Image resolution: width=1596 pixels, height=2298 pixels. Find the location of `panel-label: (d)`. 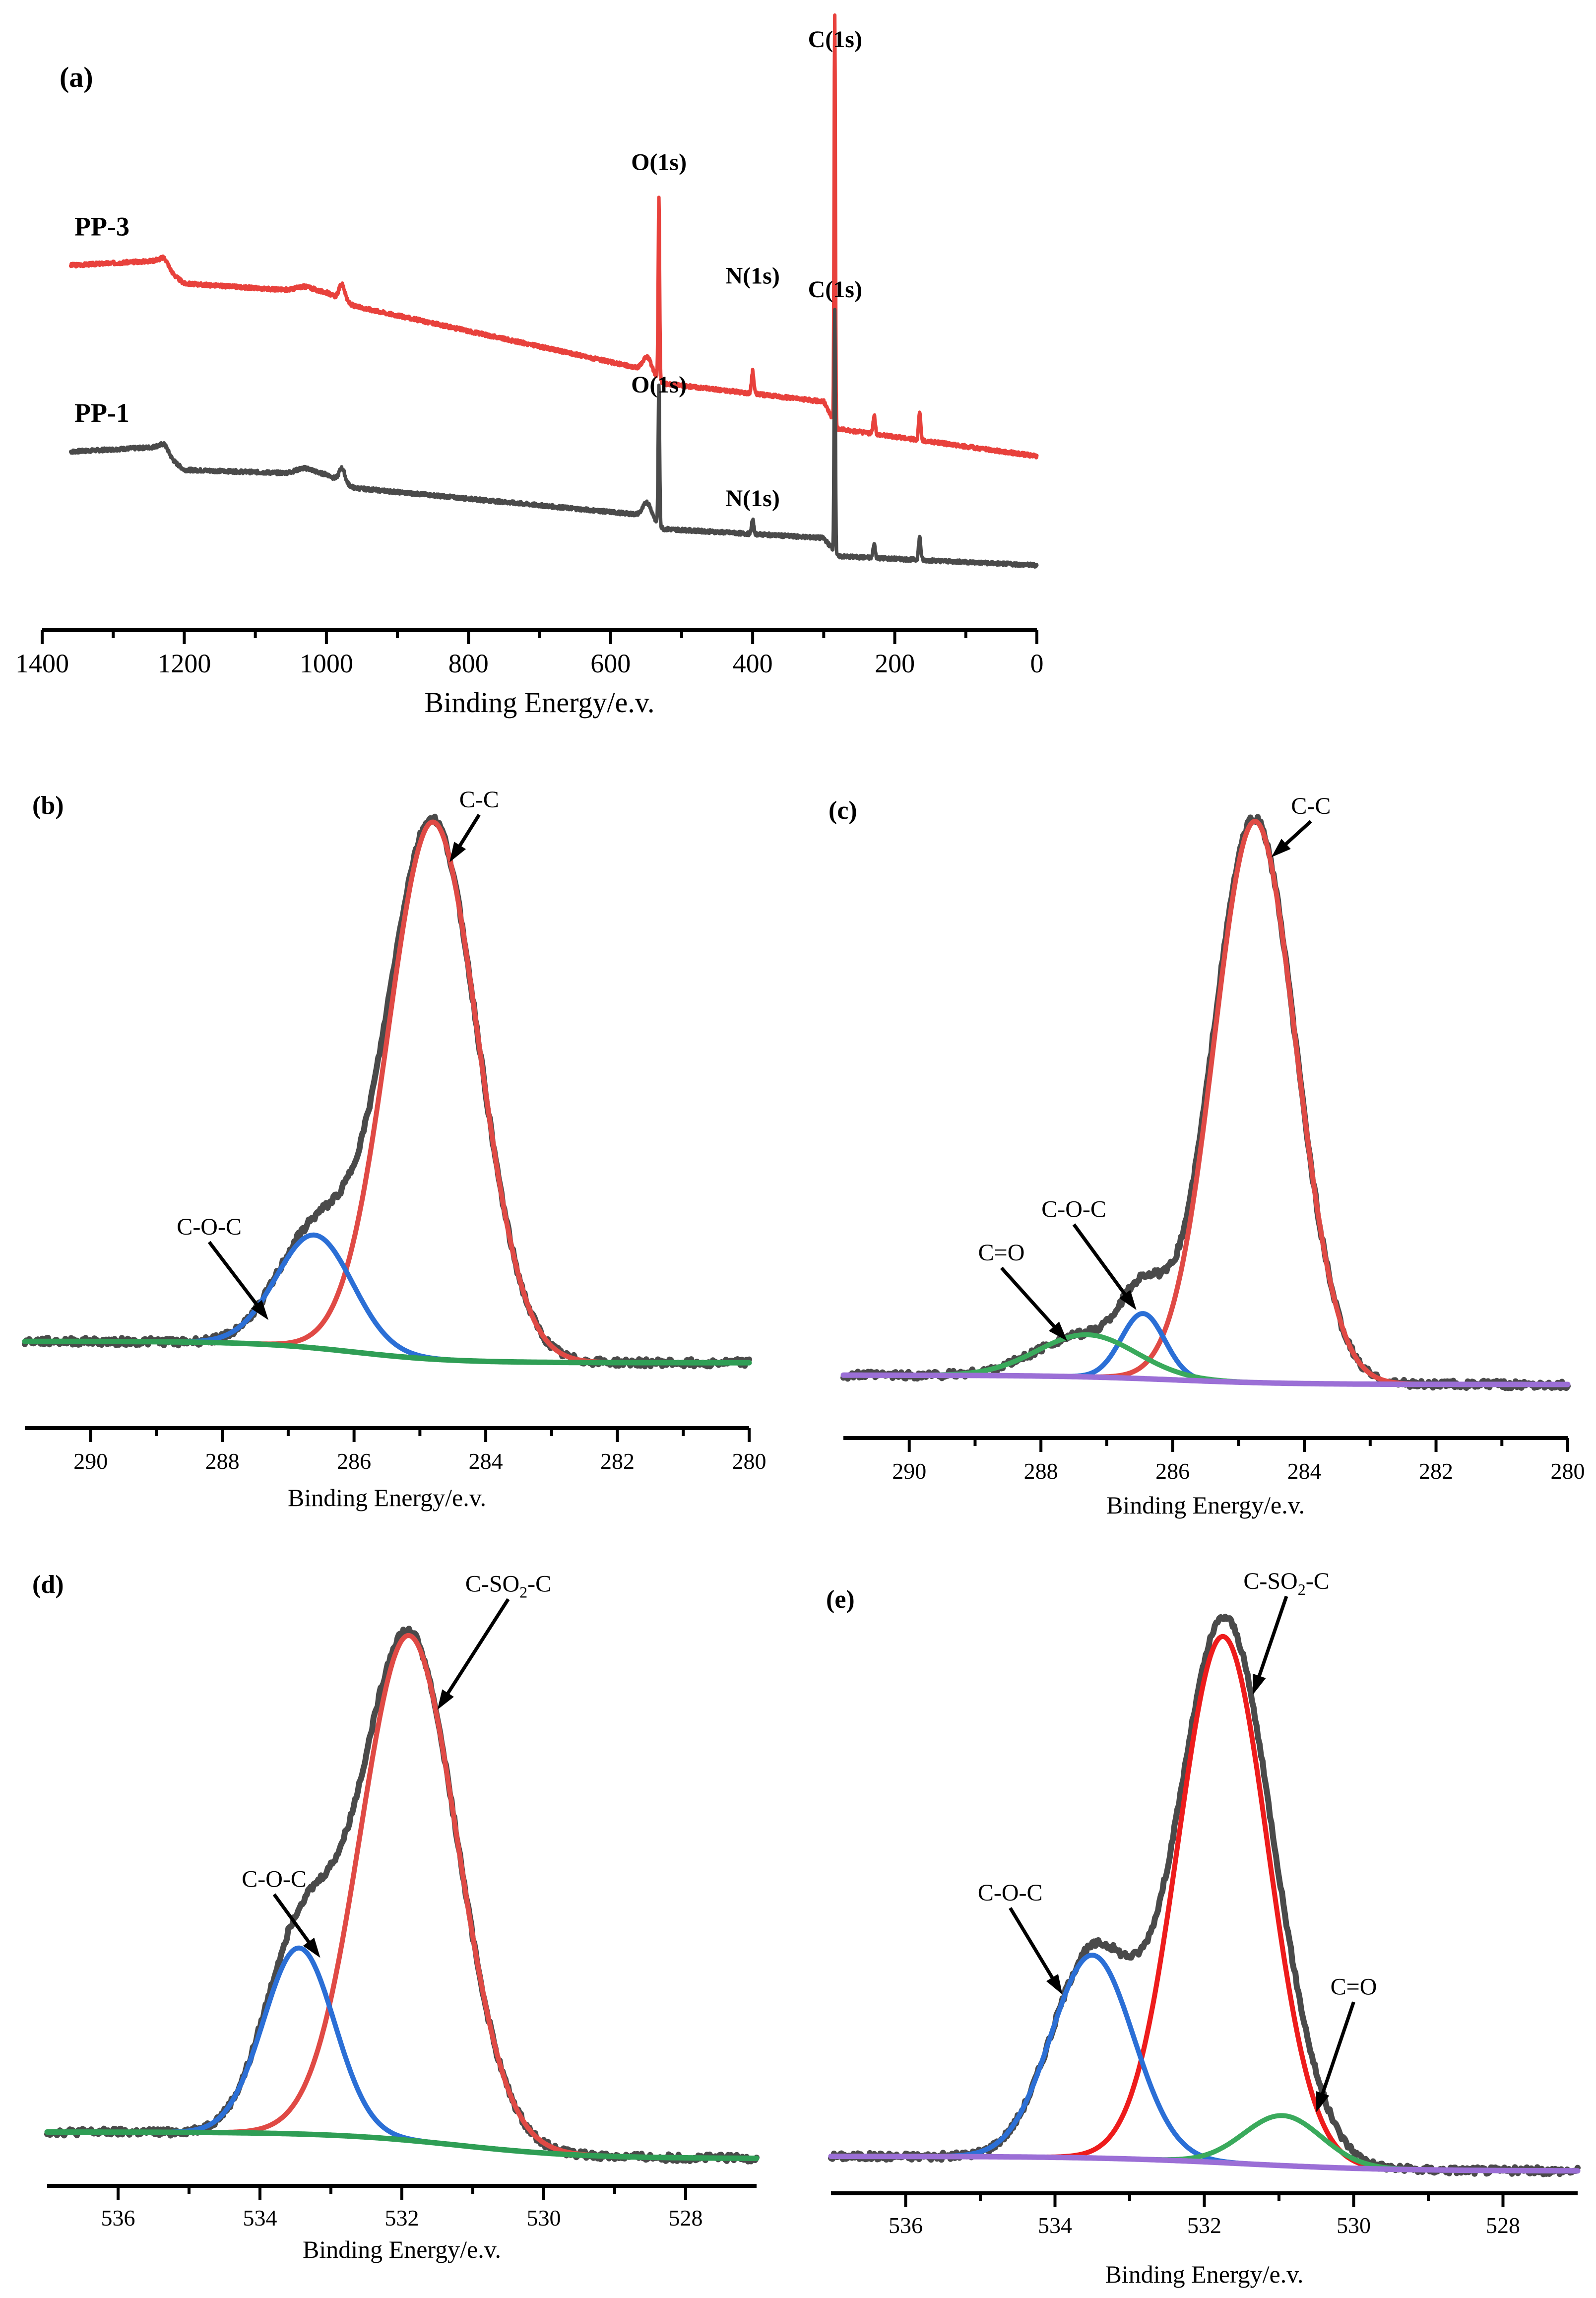

panel-label: (d) is located at coordinates (48, 1585).